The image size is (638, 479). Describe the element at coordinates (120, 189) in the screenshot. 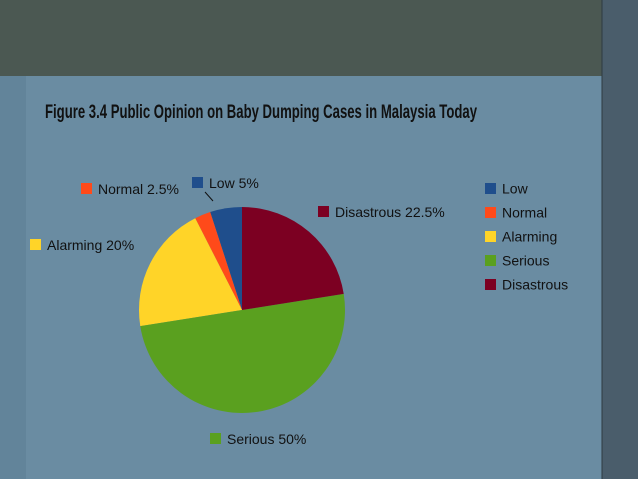

I see `data-label-category: Normal` at that location.